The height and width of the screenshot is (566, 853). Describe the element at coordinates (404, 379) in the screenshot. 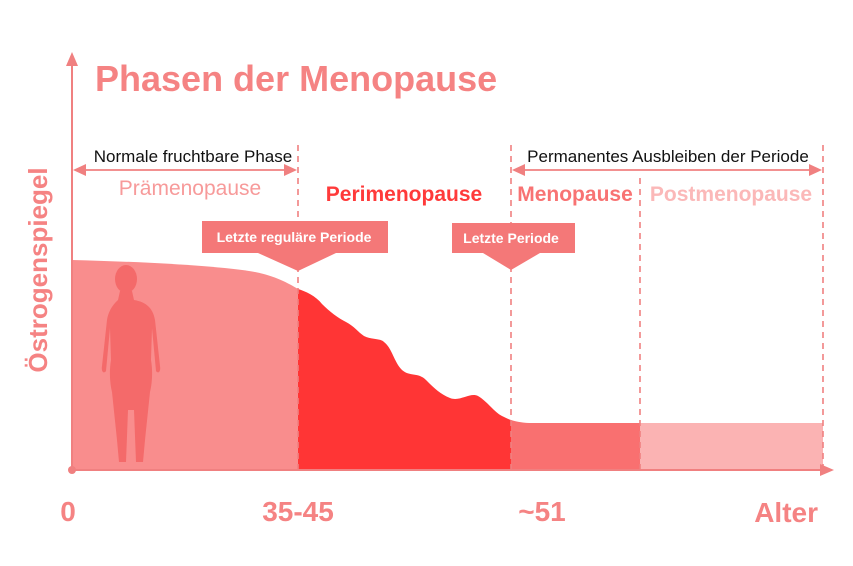

I see `perimenopause-area` at that location.